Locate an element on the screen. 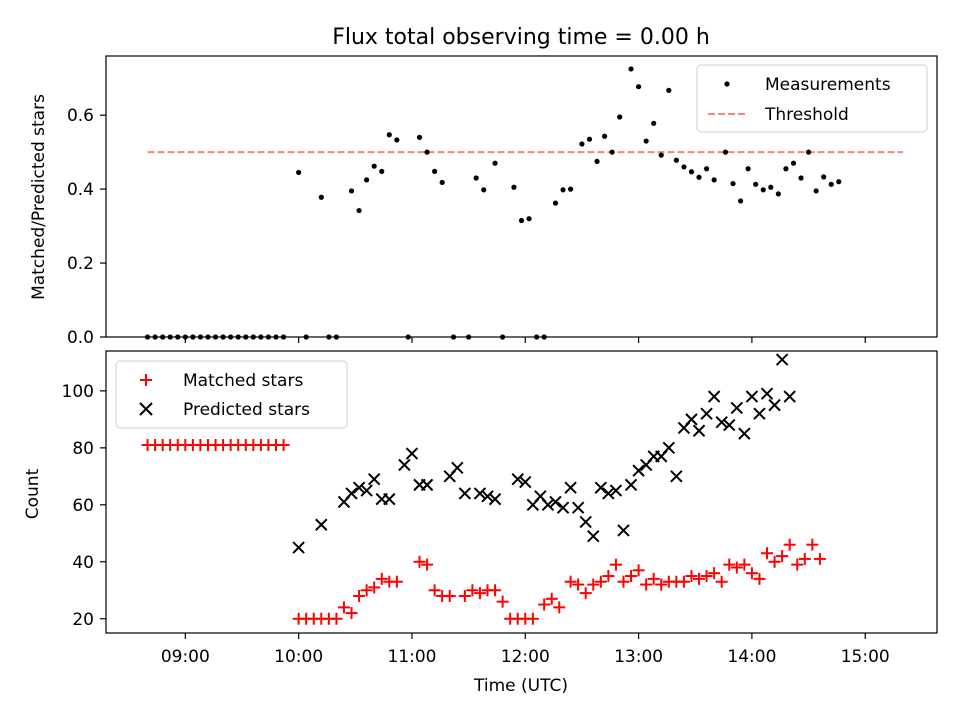 The image size is (960, 720). bottom-legend-box is located at coordinates (231, 394).